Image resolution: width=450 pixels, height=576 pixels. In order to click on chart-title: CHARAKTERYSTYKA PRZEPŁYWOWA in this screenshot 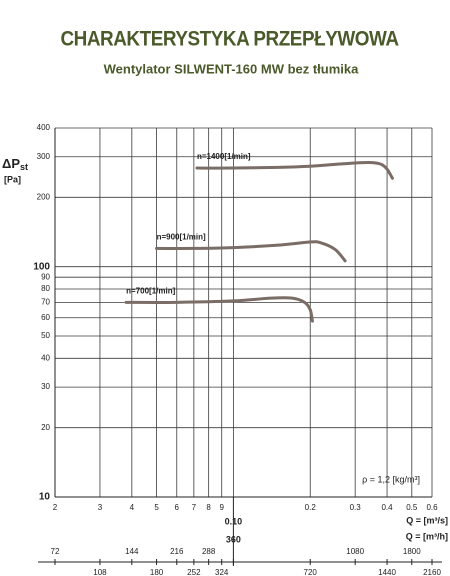, I will do `click(229, 39)`.